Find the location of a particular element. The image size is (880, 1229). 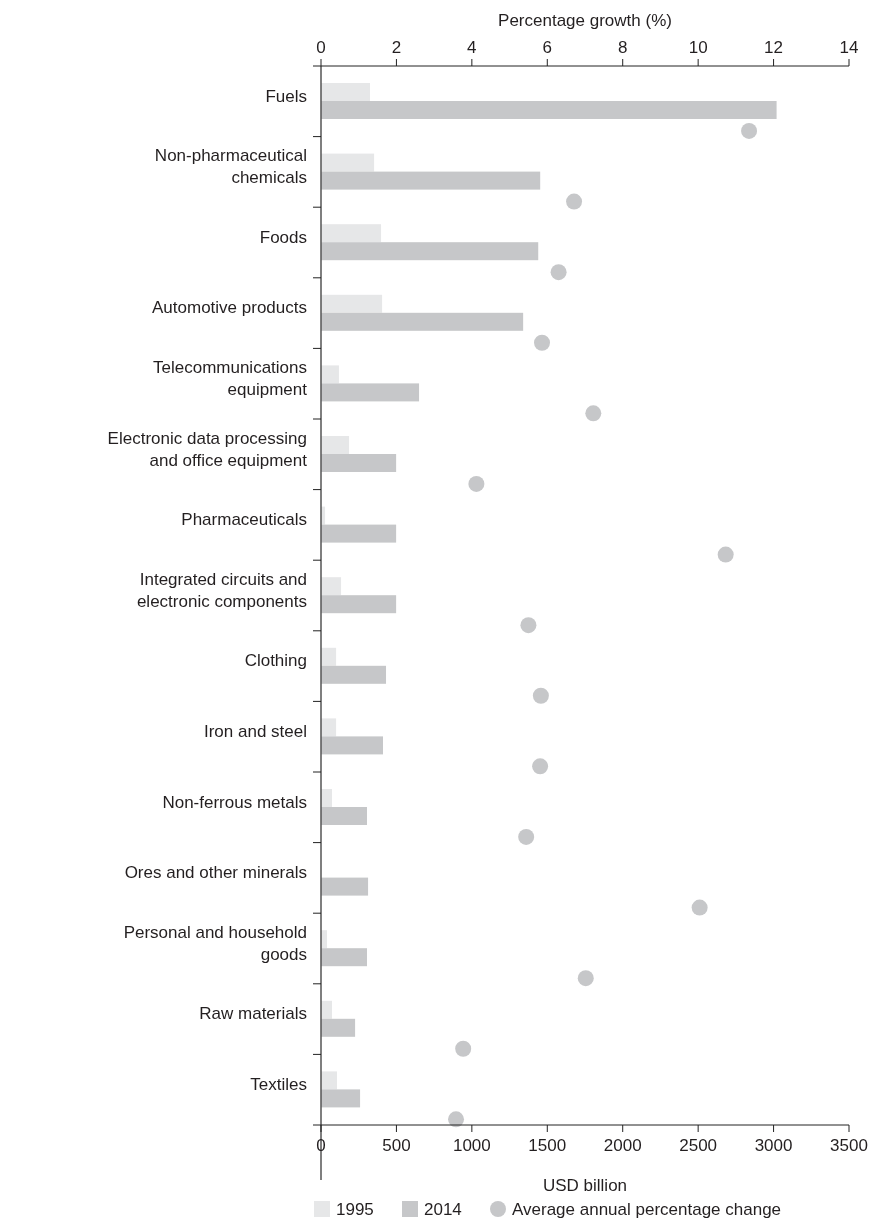

x2-tick-label: 12 is located at coordinates (774, 47).